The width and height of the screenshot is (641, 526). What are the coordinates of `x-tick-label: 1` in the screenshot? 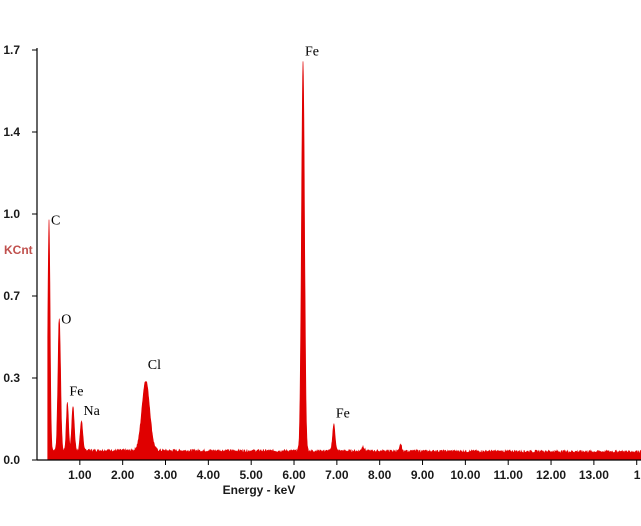 It's located at (637, 475).